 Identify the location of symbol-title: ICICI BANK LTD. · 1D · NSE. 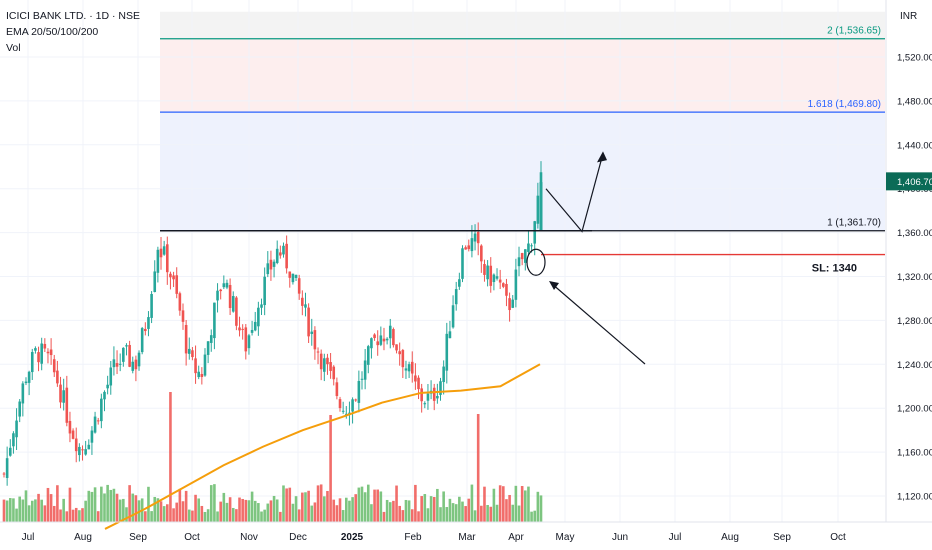
(73, 16).